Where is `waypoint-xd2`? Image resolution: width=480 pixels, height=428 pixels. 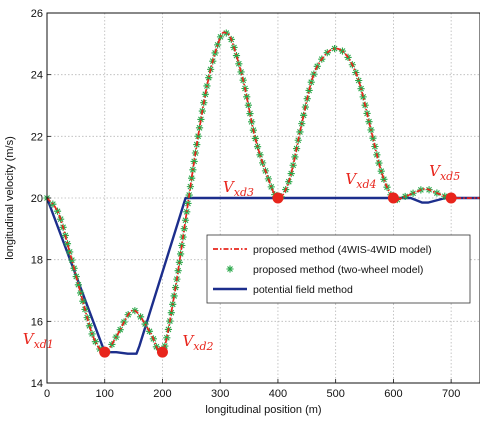 waypoint-xd2 is located at coordinates (162, 352).